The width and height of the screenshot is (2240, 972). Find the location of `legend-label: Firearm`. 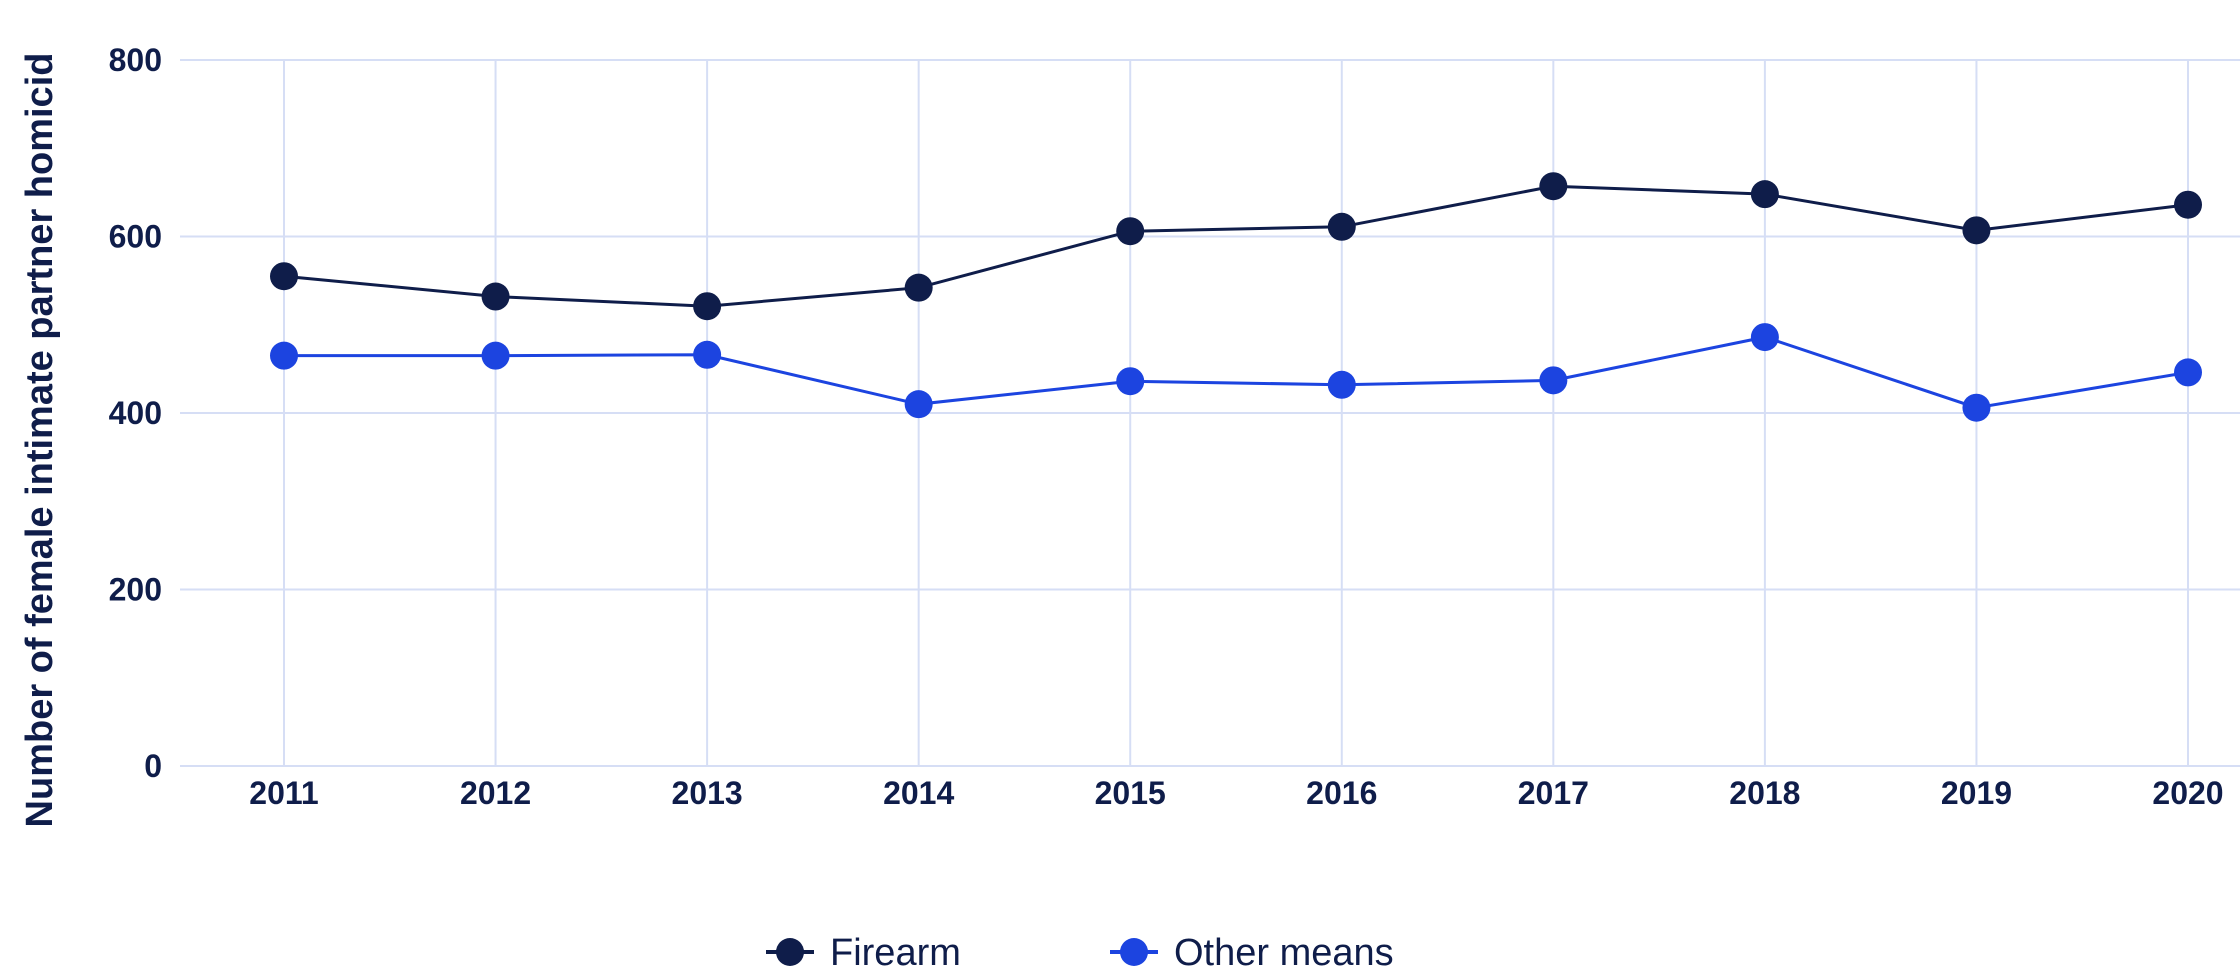

legend-label: Firearm is located at coordinates (895, 952).